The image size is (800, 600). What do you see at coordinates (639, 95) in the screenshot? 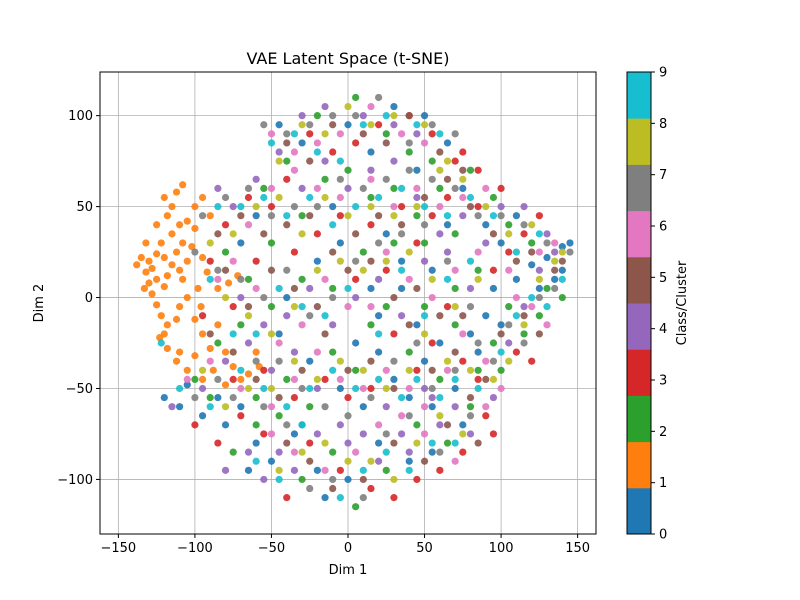
I see `colorbar-segment` at bounding box center [639, 95].